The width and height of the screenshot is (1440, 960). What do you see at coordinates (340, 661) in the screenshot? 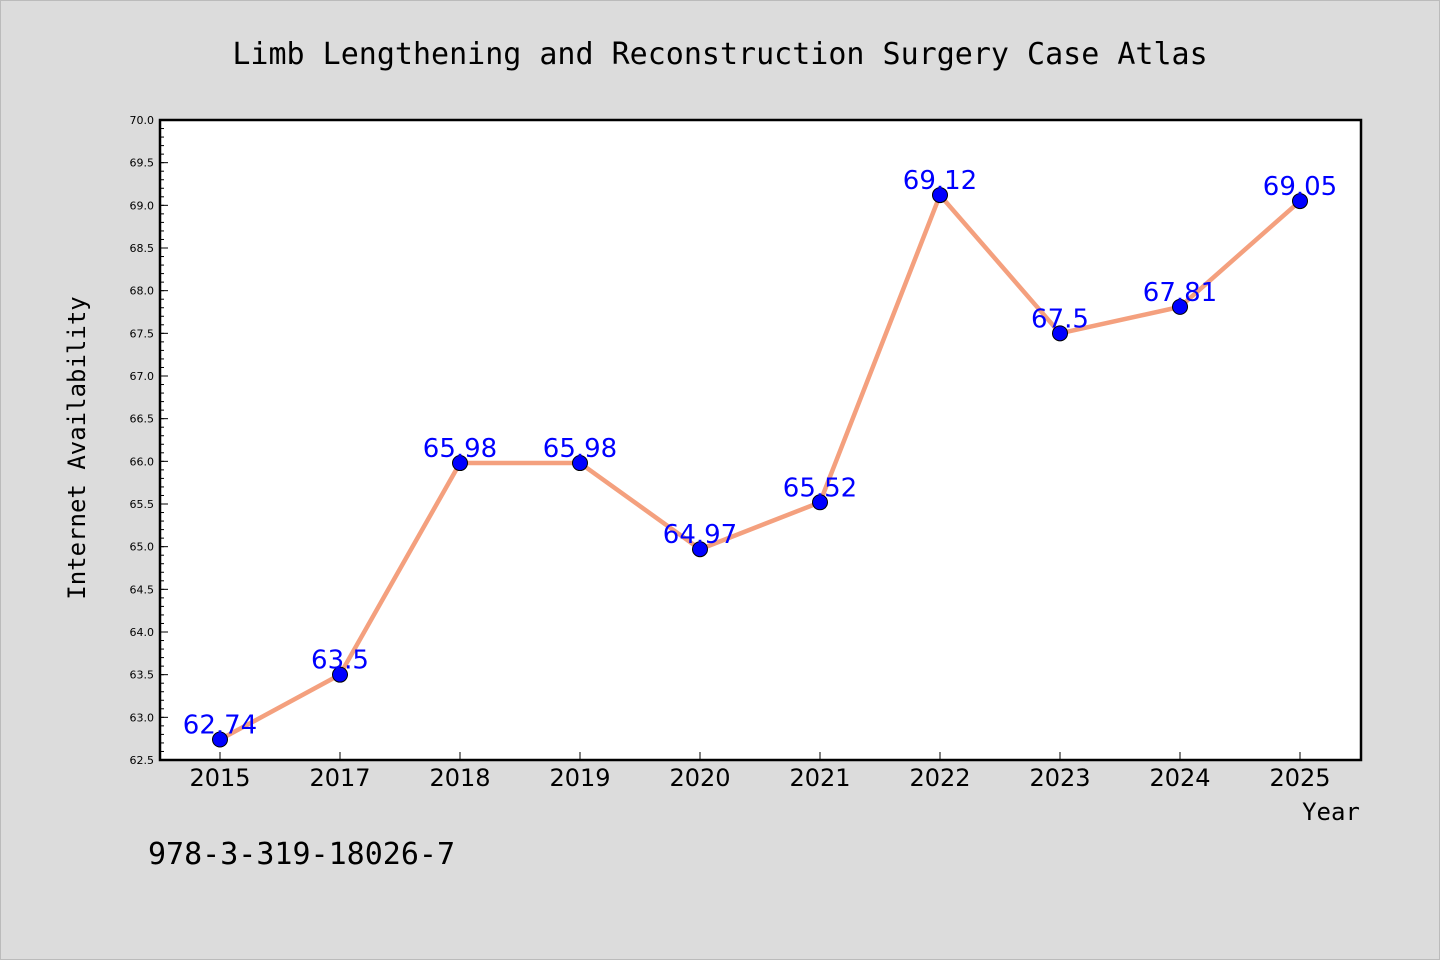
I see `data-label: 63.5` at bounding box center [340, 661].